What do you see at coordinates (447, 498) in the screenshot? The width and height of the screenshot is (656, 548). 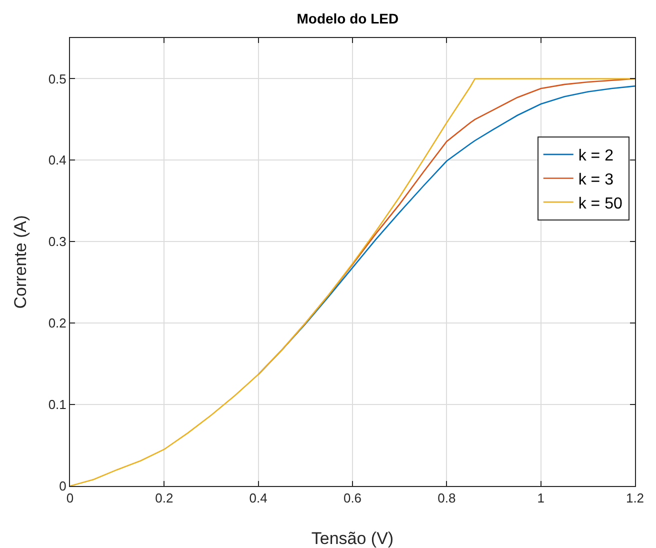 I see `x-tick-label: 0.8` at bounding box center [447, 498].